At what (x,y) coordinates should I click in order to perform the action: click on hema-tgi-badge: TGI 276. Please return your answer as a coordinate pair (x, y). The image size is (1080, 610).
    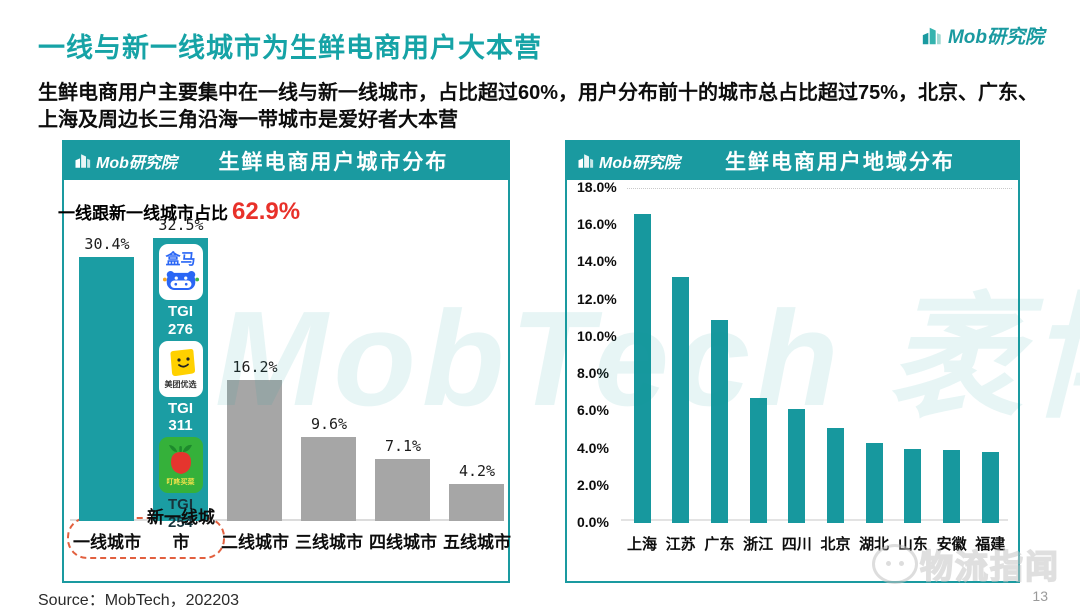
    Looking at the image, I should click on (180, 320).